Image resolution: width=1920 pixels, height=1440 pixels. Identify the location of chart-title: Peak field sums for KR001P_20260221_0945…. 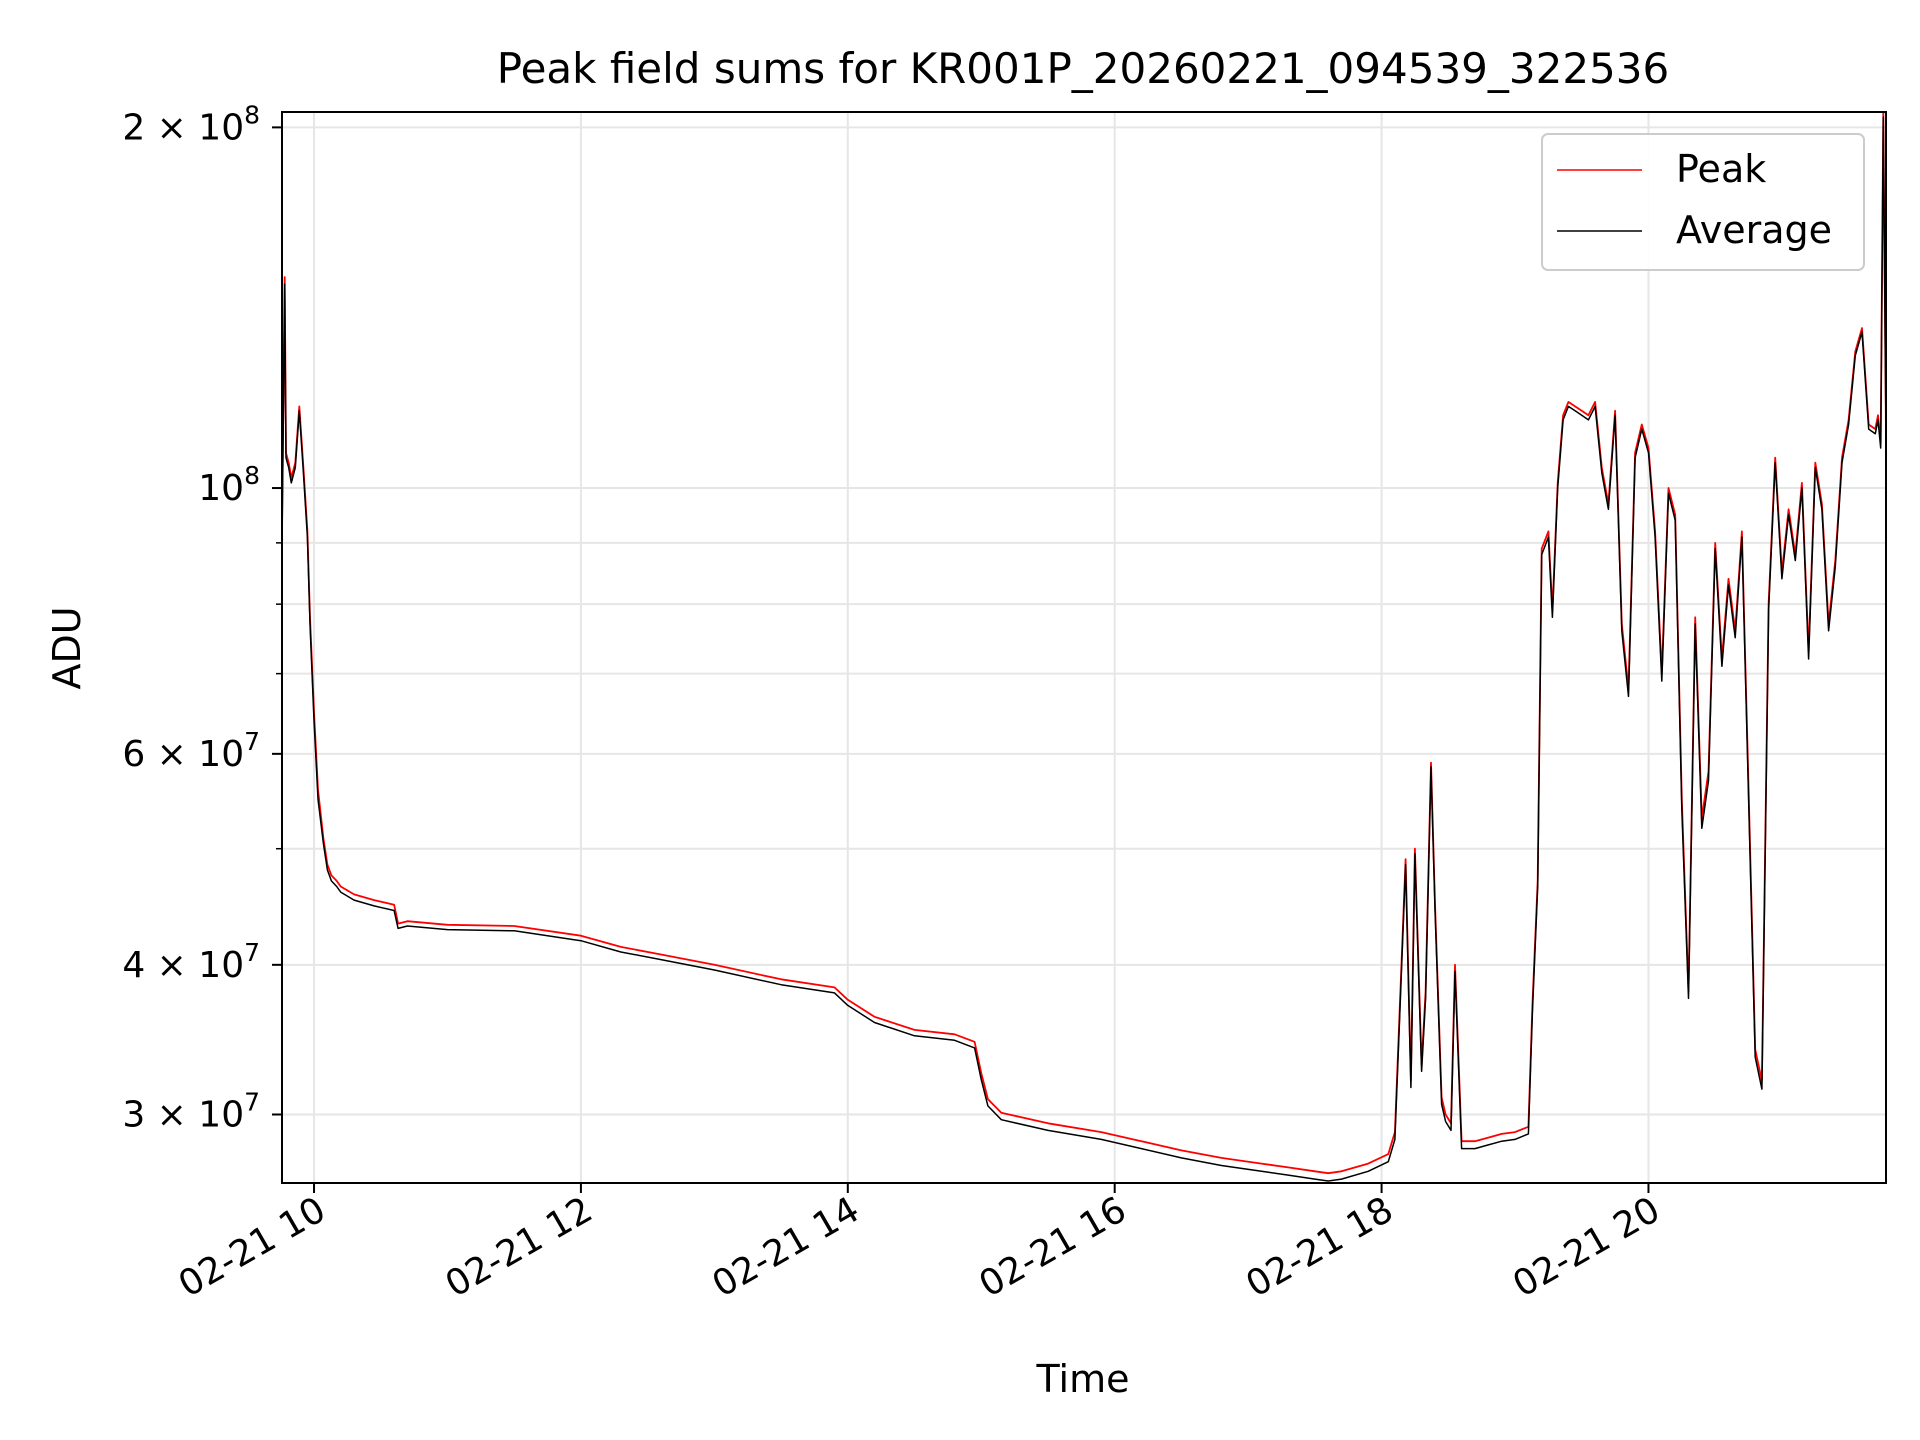
(1083, 68).